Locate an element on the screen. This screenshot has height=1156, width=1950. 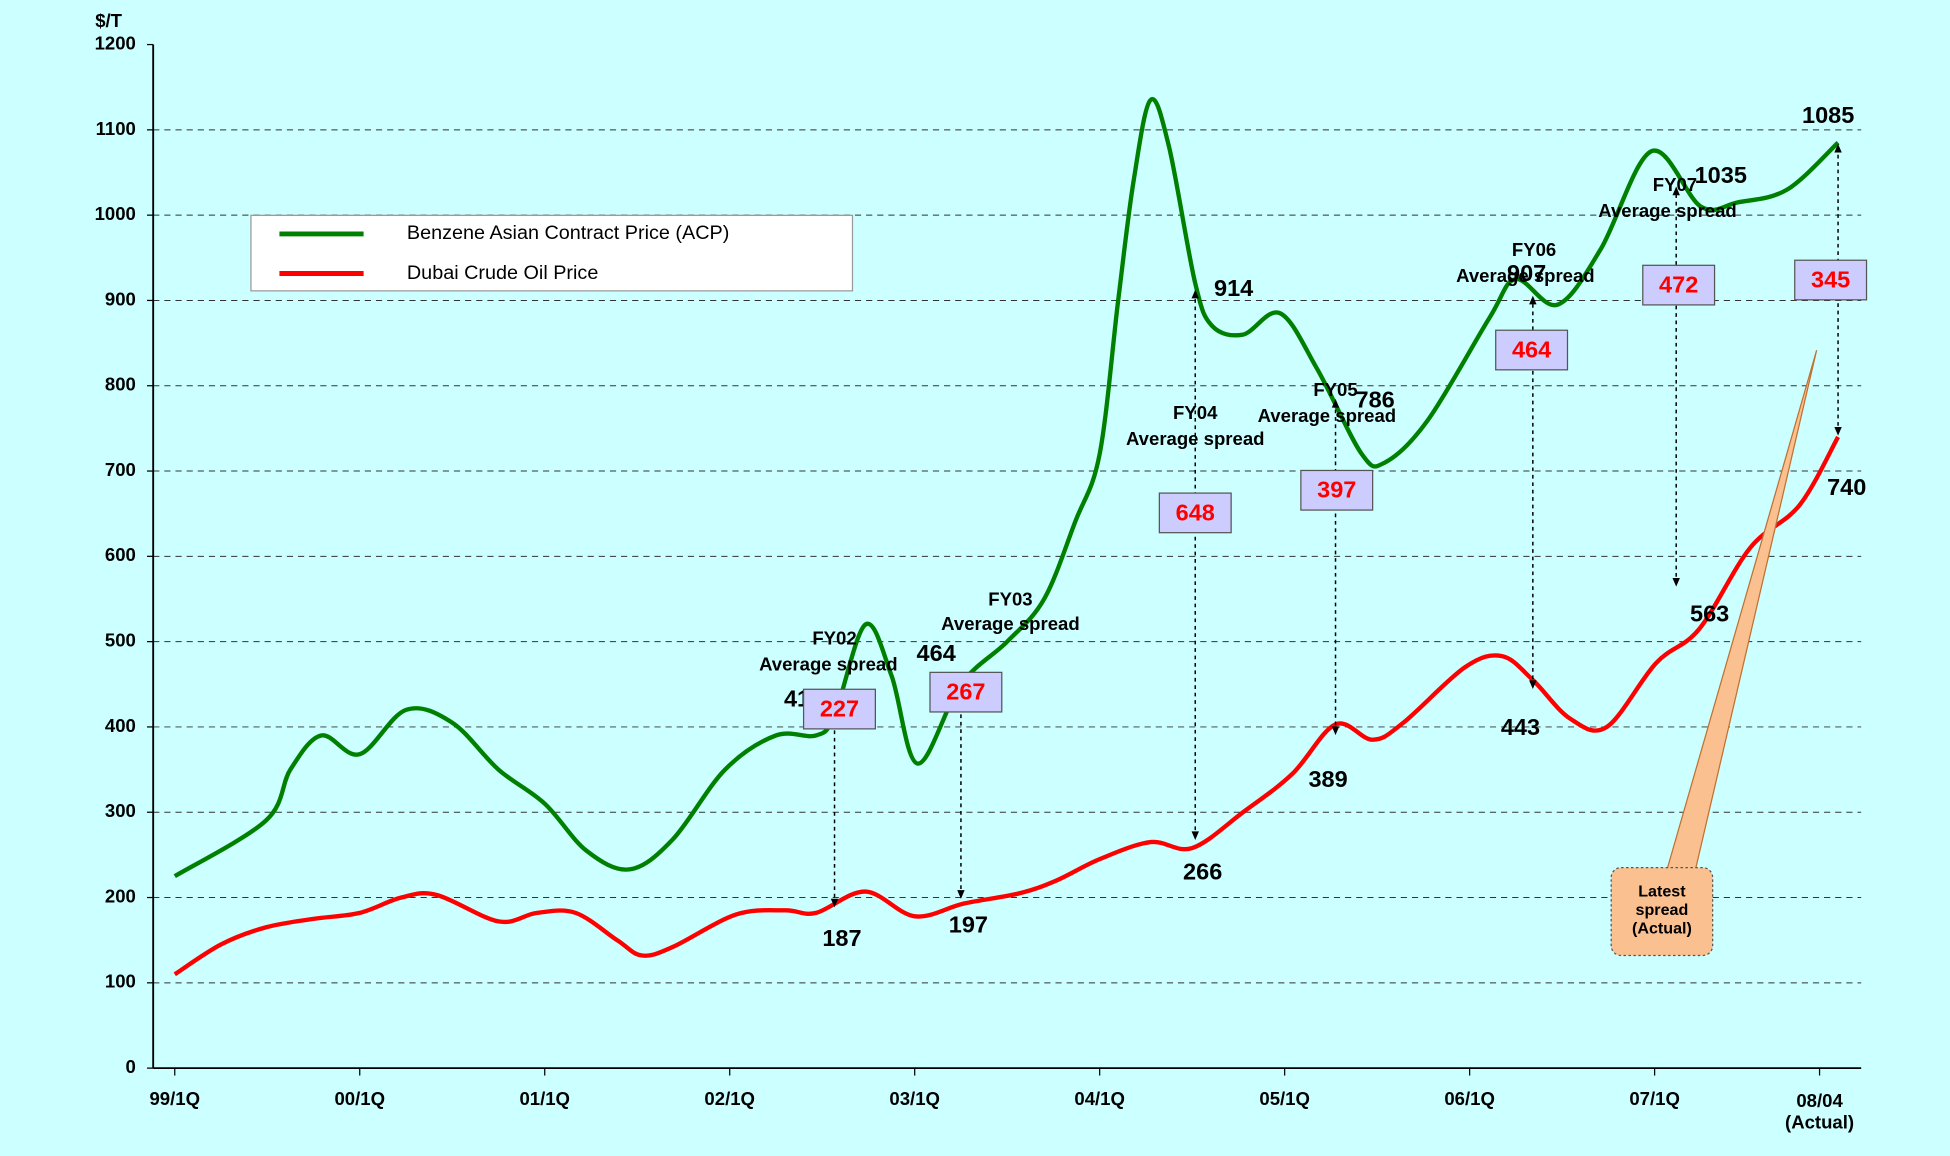
low-label: 740 is located at coordinates (1846, 487).